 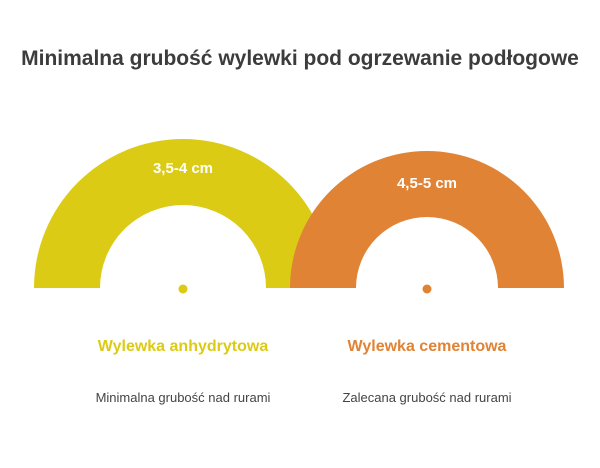 I want to click on item-desc-cement: Zalecana grubość nad rurami, so click(x=427, y=397).